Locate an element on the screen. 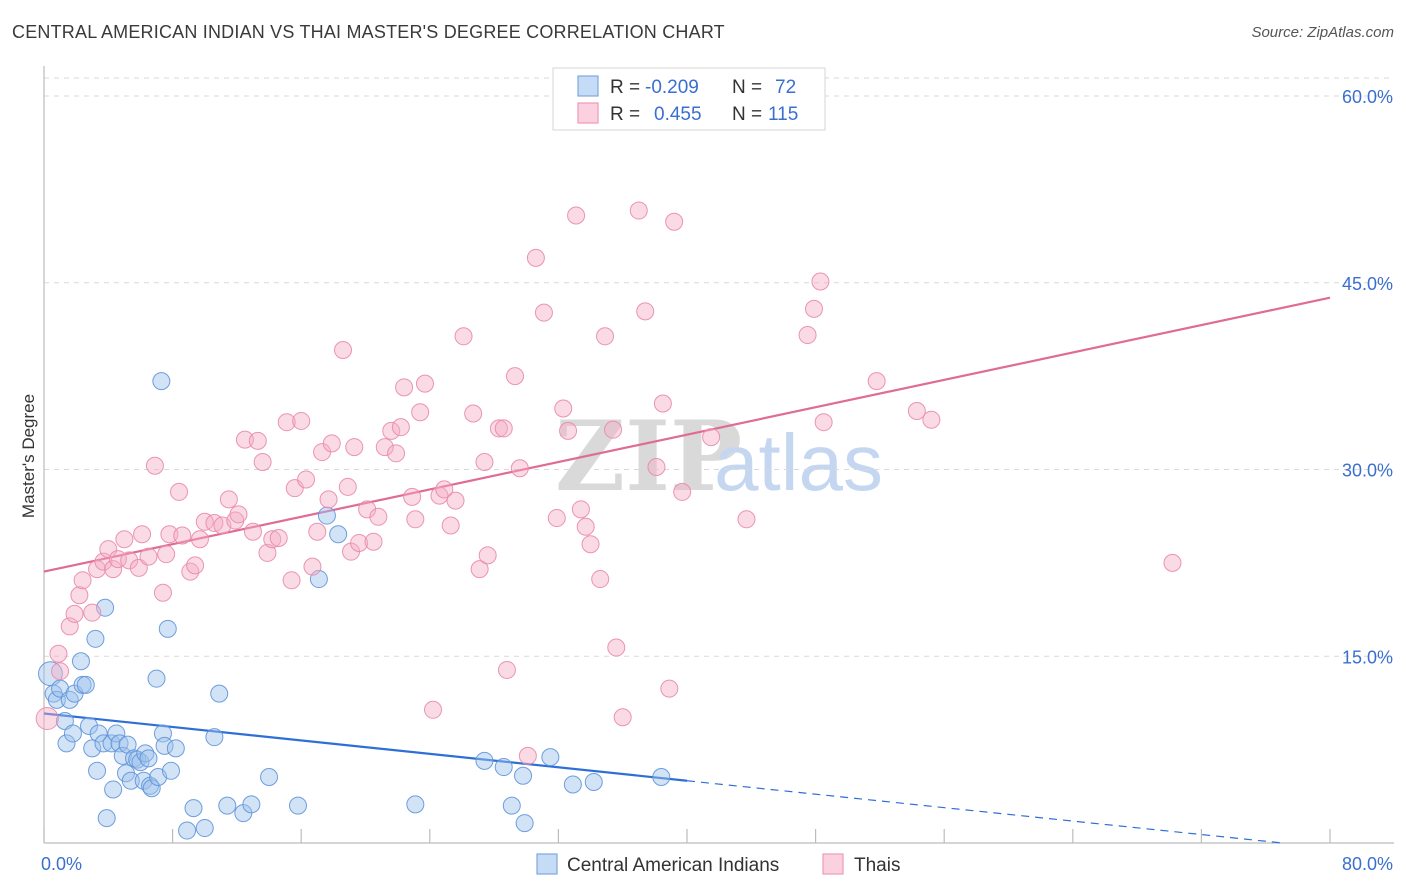  legend-r-label-2: R = is located at coordinates (625, 114).